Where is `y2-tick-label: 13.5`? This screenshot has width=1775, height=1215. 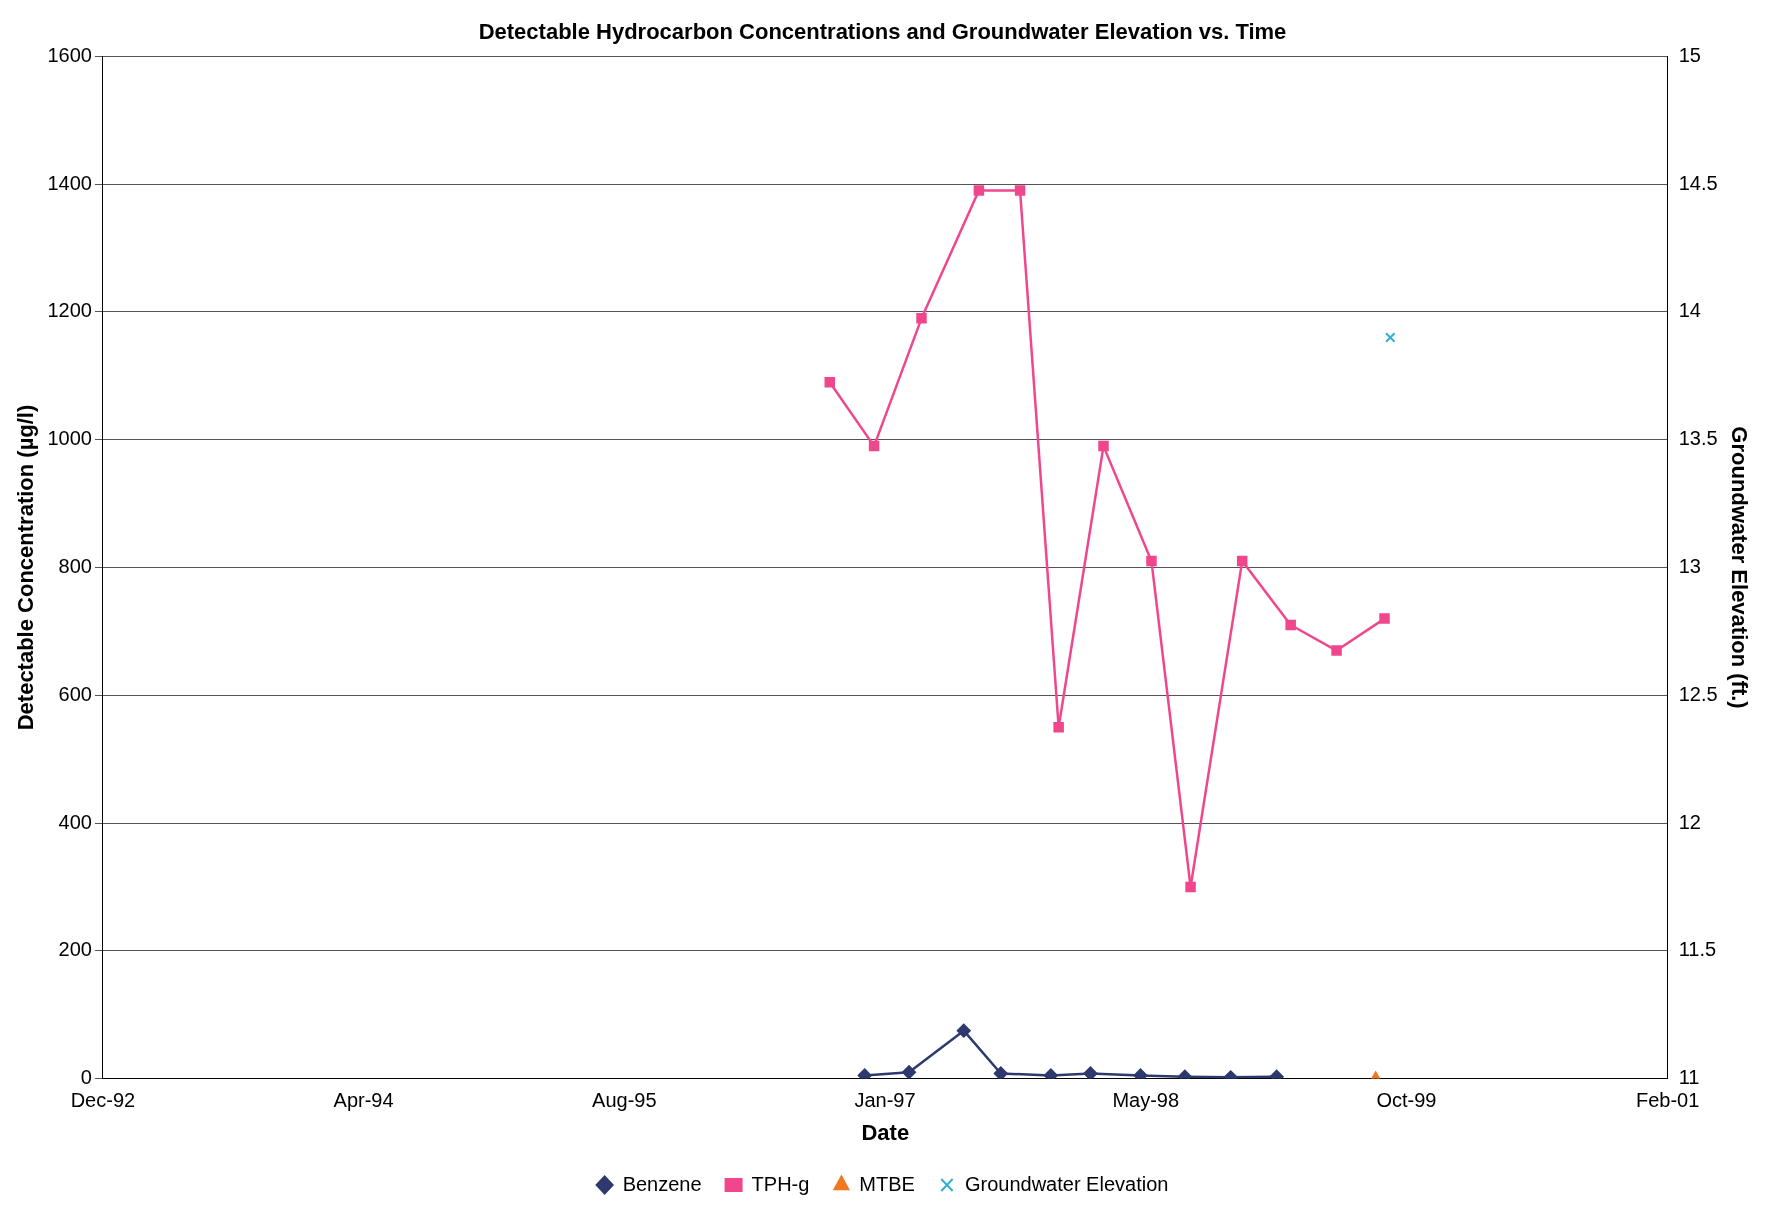
y2-tick-label: 13.5 is located at coordinates (1698, 438).